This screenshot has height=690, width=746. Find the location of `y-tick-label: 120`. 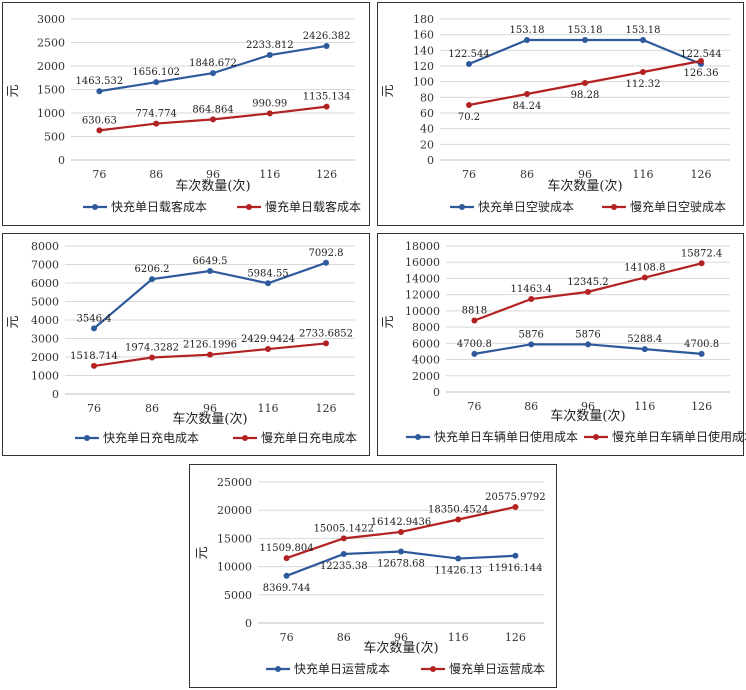

y-tick-label: 120 is located at coordinates (423, 66).